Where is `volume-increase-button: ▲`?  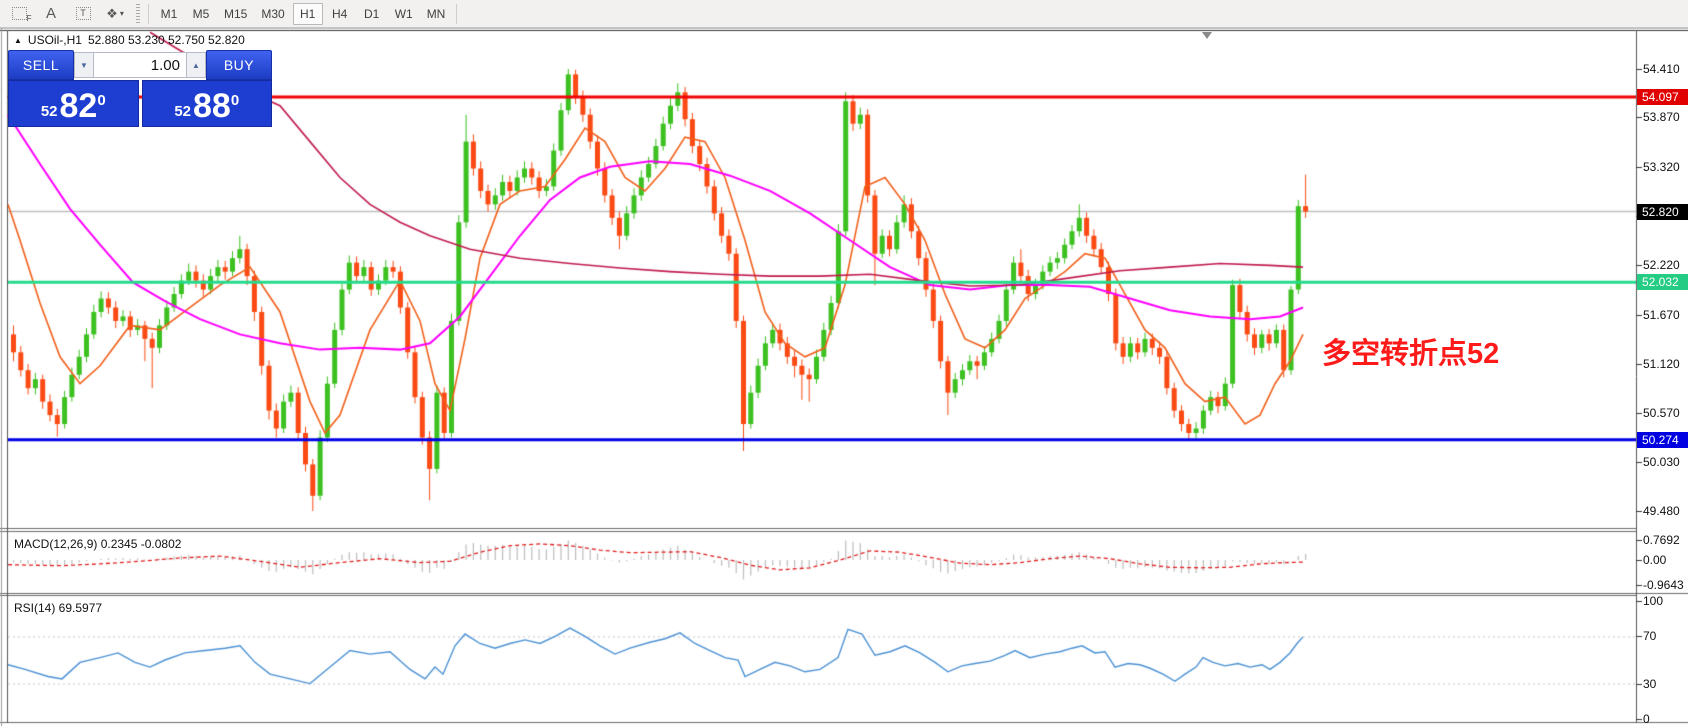
volume-increase-button: ▲ is located at coordinates (196, 65).